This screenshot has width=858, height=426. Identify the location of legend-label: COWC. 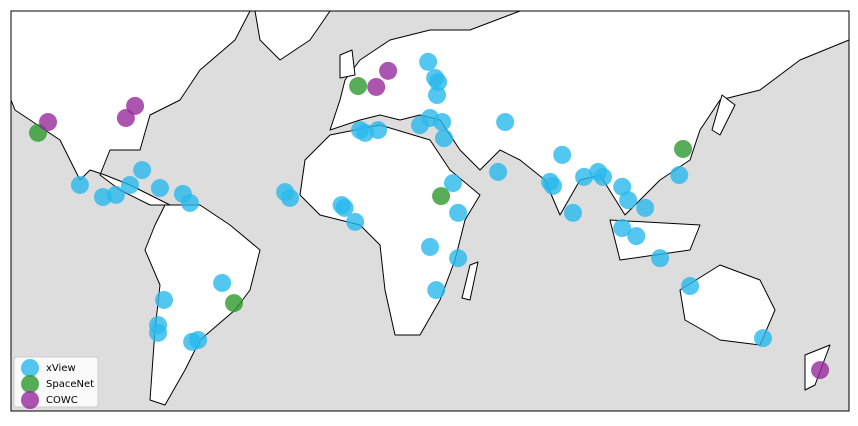
(62, 400).